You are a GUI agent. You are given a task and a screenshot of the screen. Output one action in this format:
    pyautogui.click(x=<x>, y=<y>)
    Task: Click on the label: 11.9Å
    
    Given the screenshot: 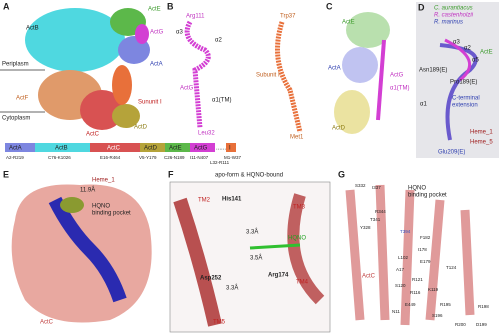 What is the action you would take?
    pyautogui.click(x=87, y=190)
    